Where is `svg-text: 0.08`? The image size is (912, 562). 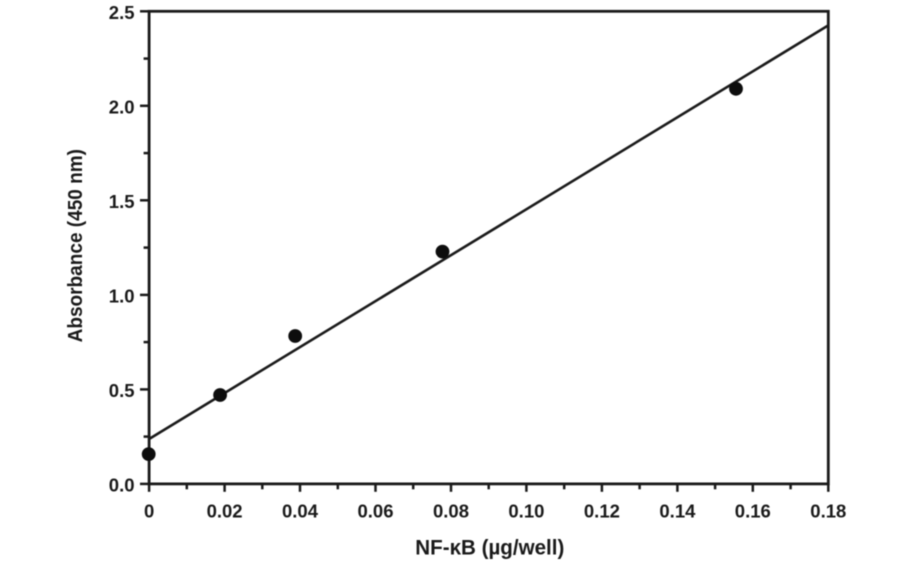
svg-text: 0.08 is located at coordinates (451, 511).